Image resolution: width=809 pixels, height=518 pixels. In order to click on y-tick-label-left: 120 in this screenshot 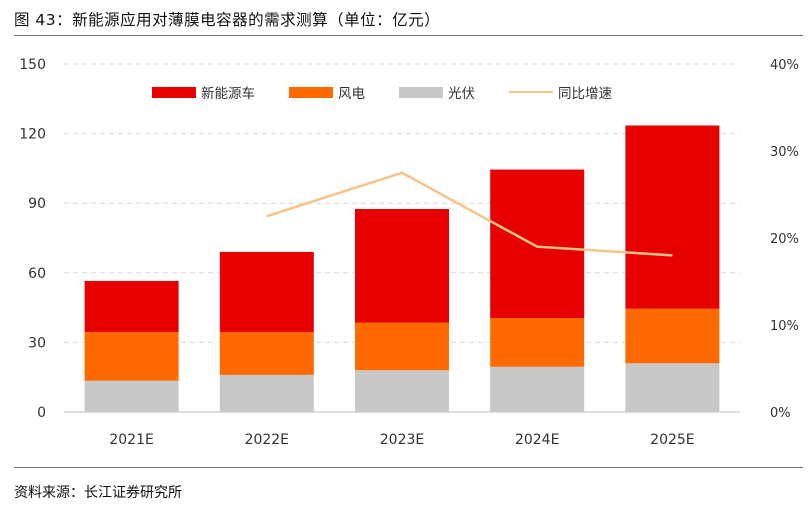, I will do `click(32, 135)`.